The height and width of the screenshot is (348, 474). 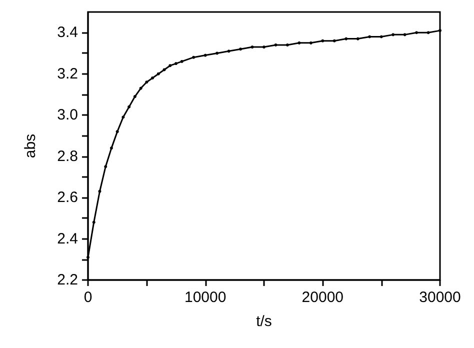 What do you see at coordinates (67, 73) in the screenshot?
I see `y-tick-label: 3.2` at bounding box center [67, 73].